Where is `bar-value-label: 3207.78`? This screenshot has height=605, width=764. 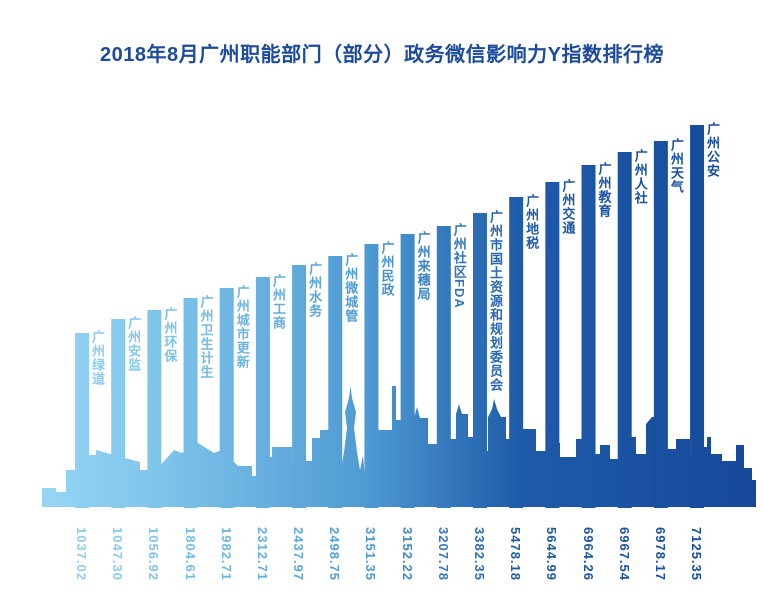 bar-value-label: 3207.78 is located at coordinates (443, 554).